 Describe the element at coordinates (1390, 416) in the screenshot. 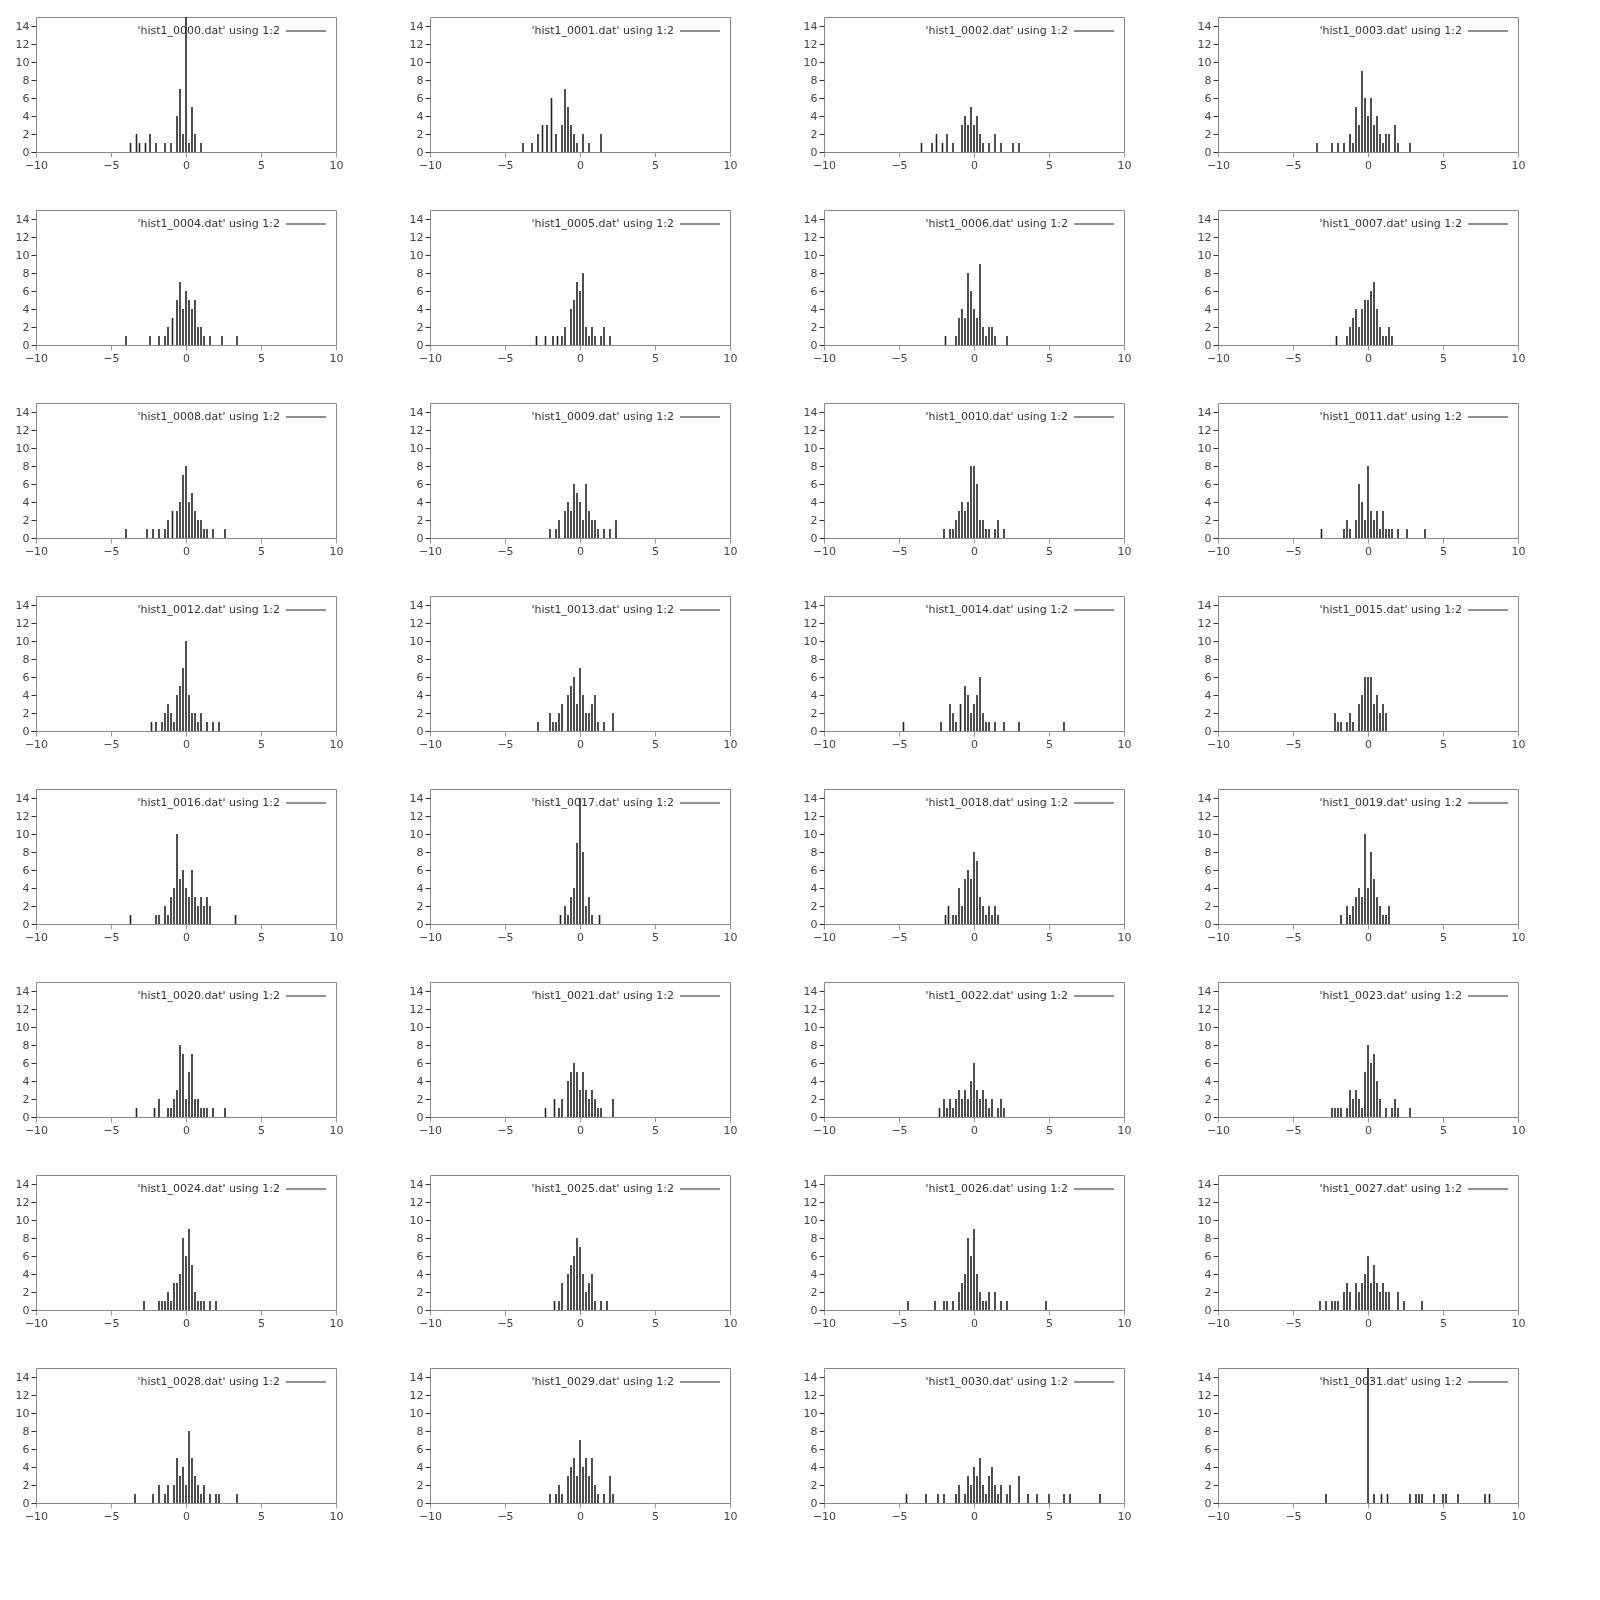

I see `legend-label: 'hist1_0011.dat' using 1:2` at that location.